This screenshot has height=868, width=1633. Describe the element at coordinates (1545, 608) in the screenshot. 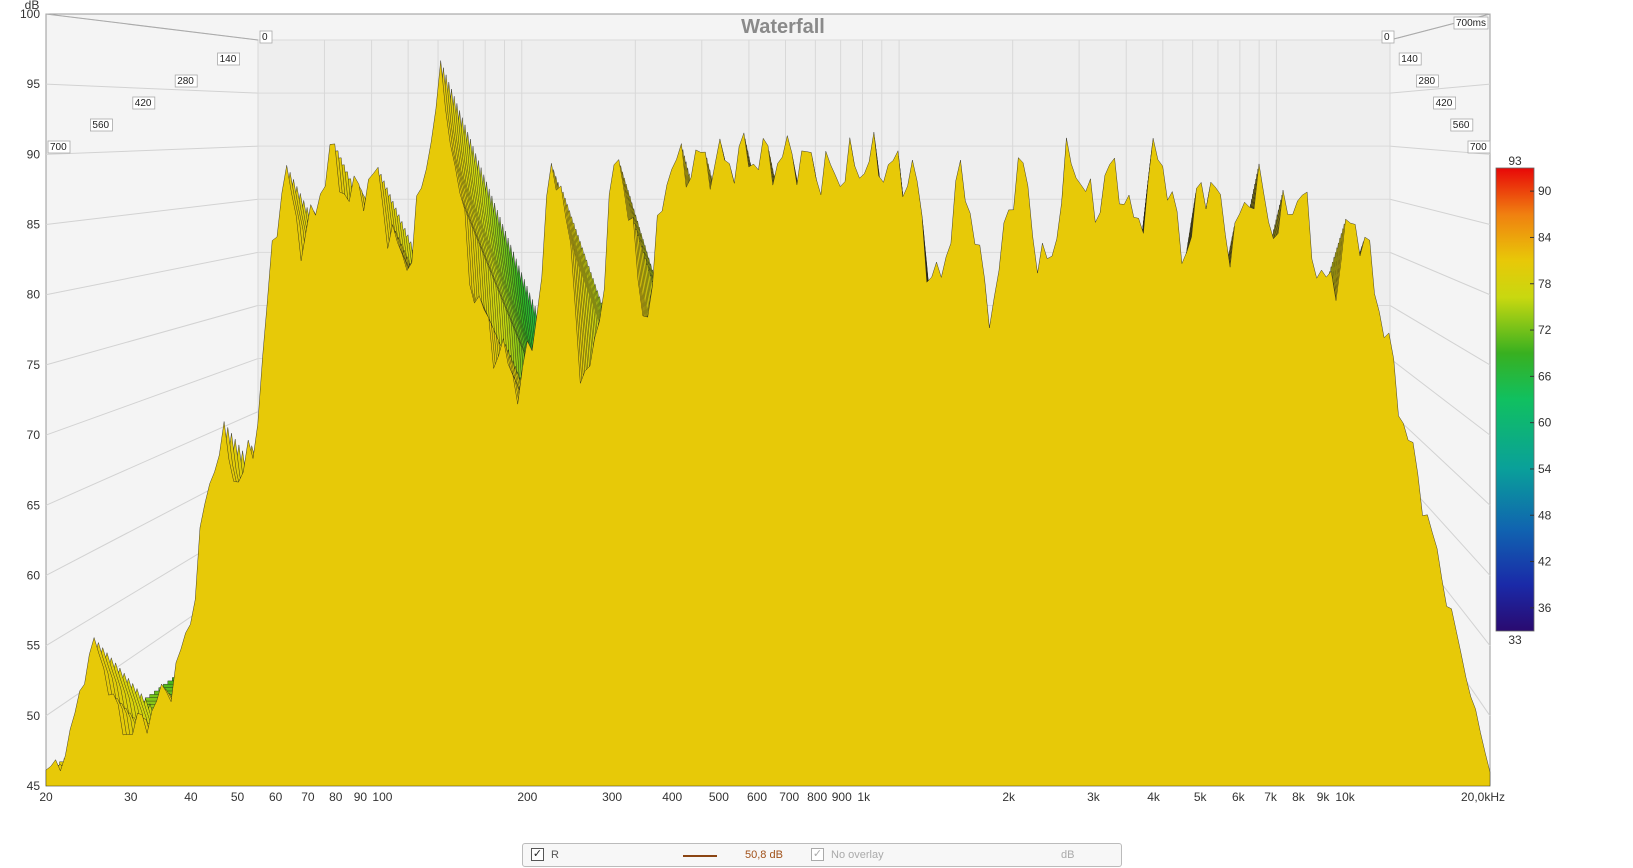

I see `color-scale-tick-label: 36` at that location.